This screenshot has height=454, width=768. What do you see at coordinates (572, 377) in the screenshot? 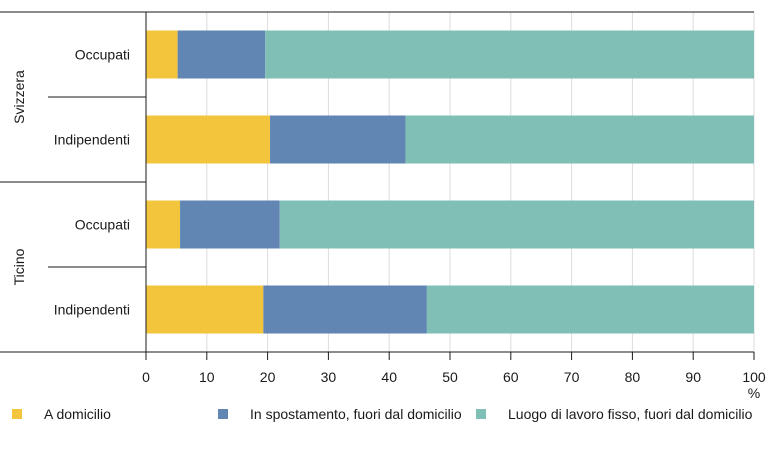
I see `x-tick-label: 70` at bounding box center [572, 377].